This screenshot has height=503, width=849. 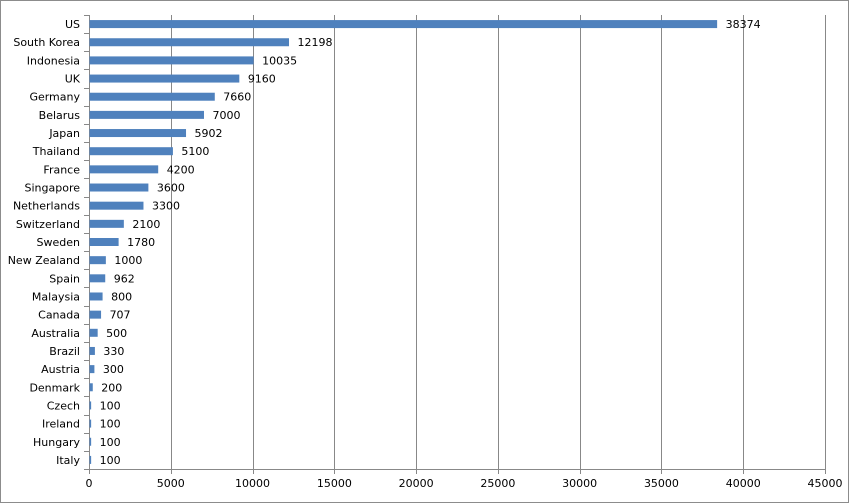 What do you see at coordinates (120, 315) in the screenshot?
I see `data-label: 707` at bounding box center [120, 315].